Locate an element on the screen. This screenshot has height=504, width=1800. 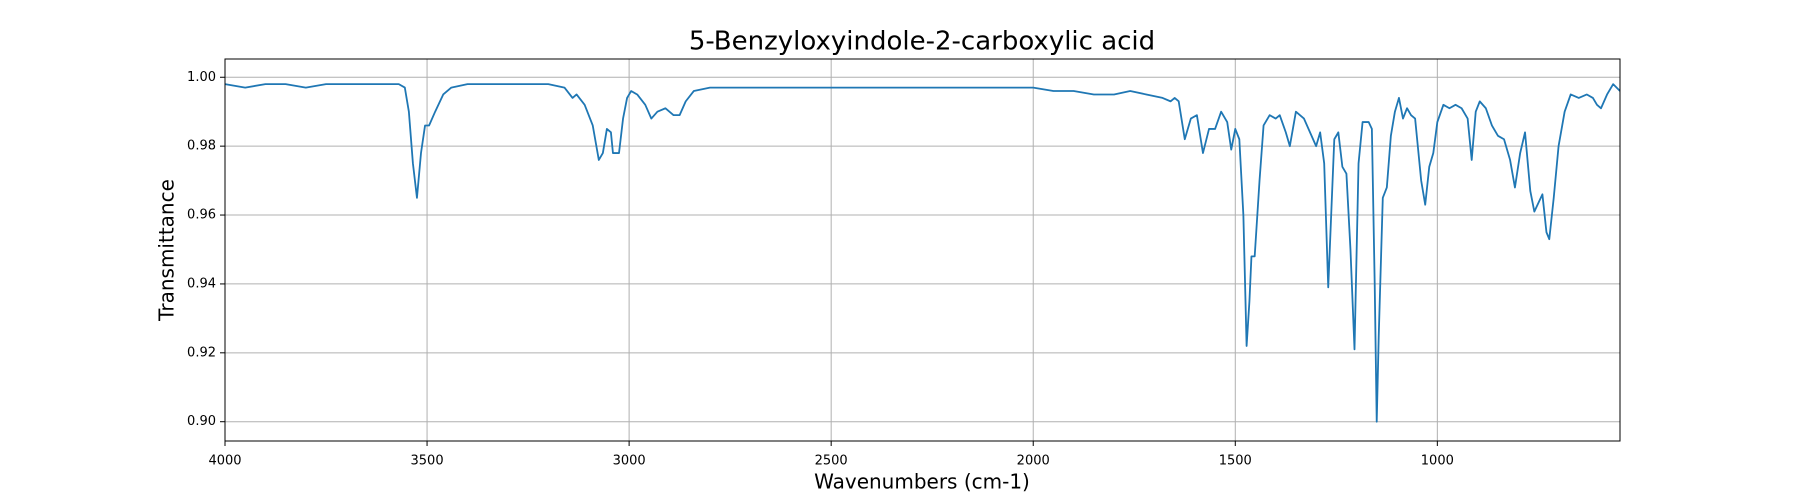
y-tick-label: 0.96 is located at coordinates (201, 215).